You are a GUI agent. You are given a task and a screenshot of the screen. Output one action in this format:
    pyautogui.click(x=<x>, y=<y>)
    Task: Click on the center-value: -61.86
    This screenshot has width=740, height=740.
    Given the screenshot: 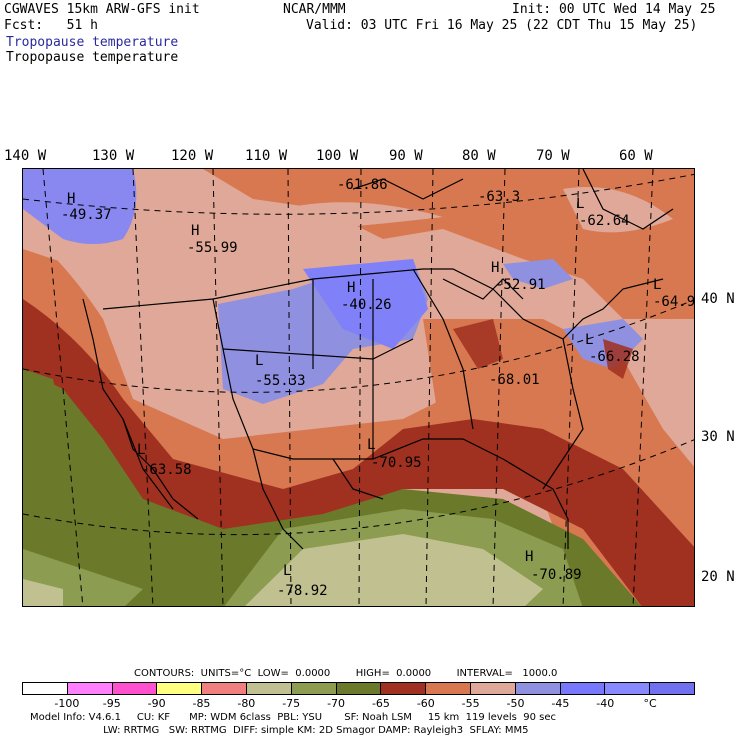 What is the action you would take?
    pyautogui.click(x=362, y=185)
    